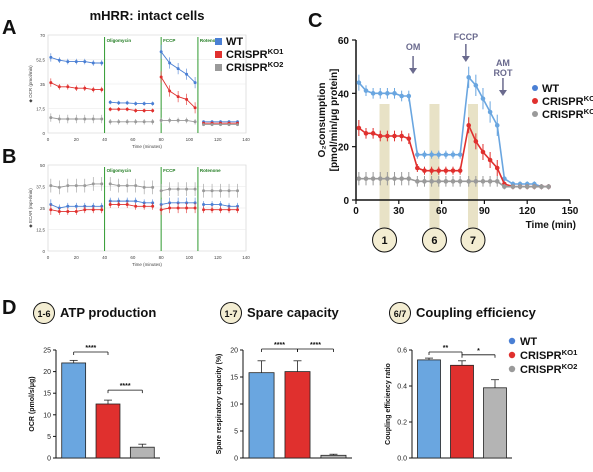 This screenshot has height=472, width=593. What do you see at coordinates (47, 394) in the screenshot?
I see `y-tick-label-d1: 15` at bounding box center [47, 394].